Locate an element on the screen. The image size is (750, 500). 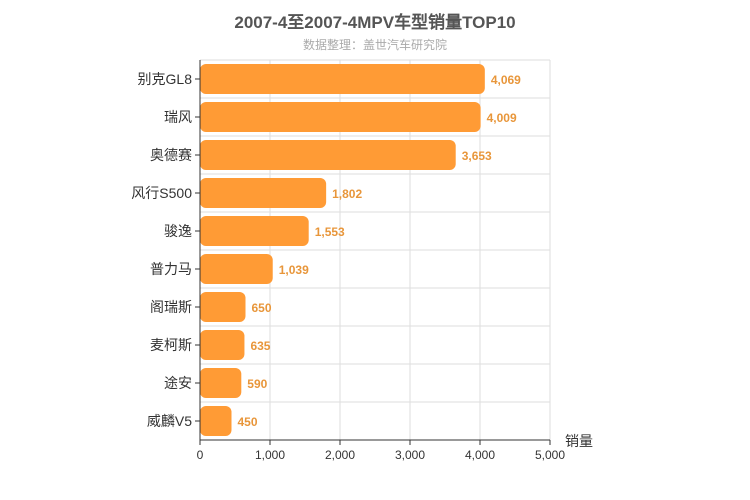
y-tick-label: 威麟V5 is located at coordinates (169, 421).